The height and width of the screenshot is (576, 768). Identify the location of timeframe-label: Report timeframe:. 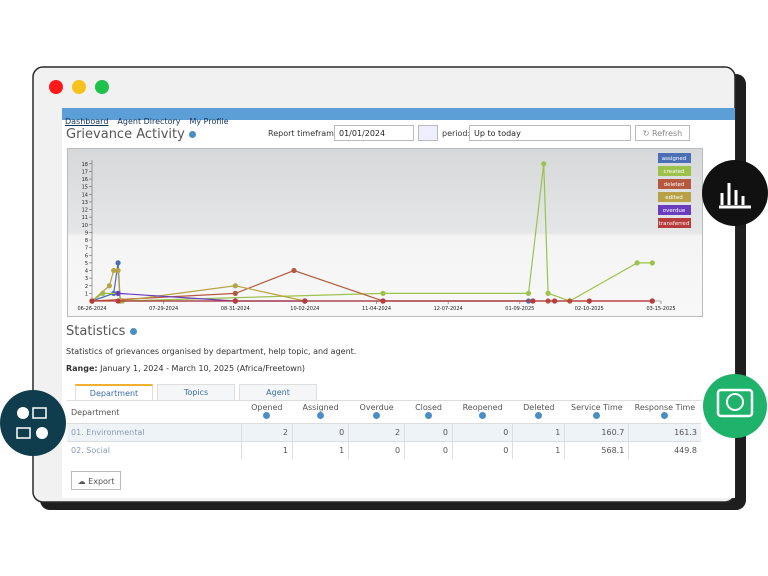
(305, 133).